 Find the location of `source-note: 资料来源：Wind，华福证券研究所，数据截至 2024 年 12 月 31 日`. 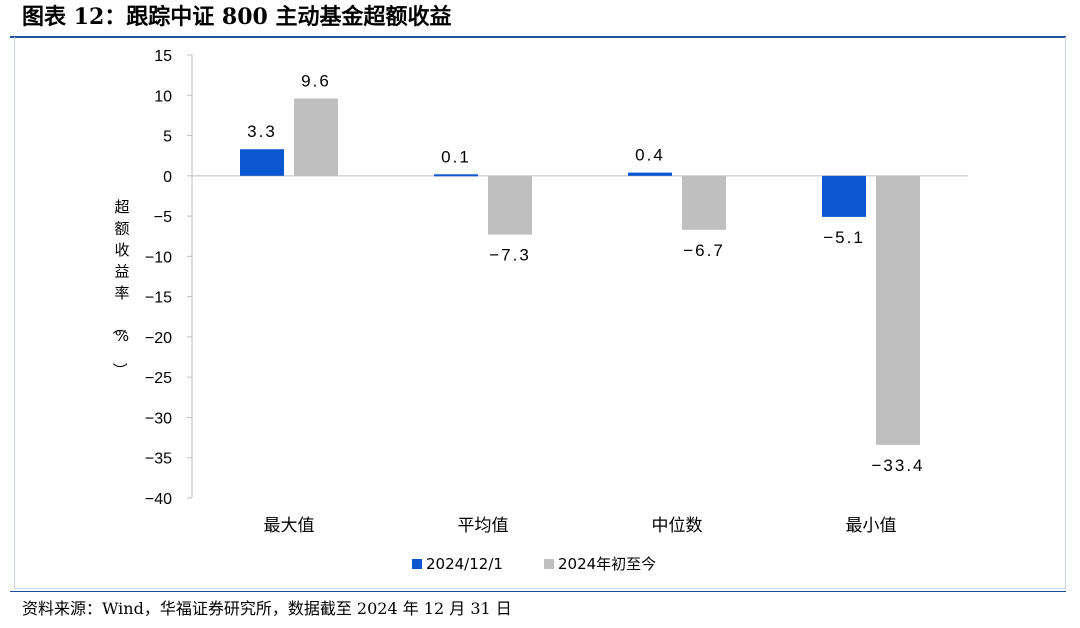

source-note: 资料来源：Wind，华福证券研究所，数据截至 2024 年 12 月 31 日 is located at coordinates (267, 608).